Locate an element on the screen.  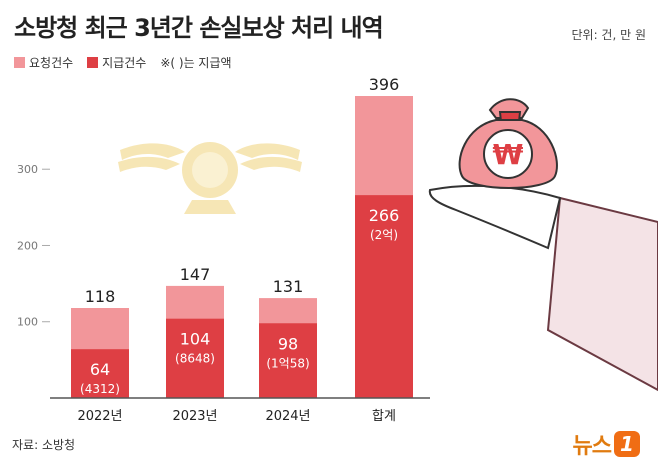
value-label-requested: 147 is located at coordinates (195, 274).